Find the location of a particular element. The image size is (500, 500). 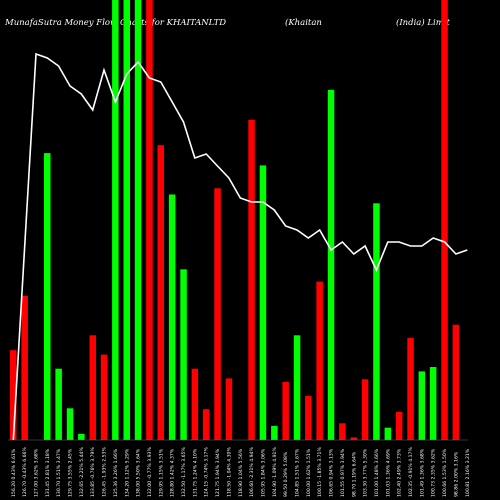

x-tick-label-1: 126.70 -0.43% 6.66% is located at coordinates (25, 472).